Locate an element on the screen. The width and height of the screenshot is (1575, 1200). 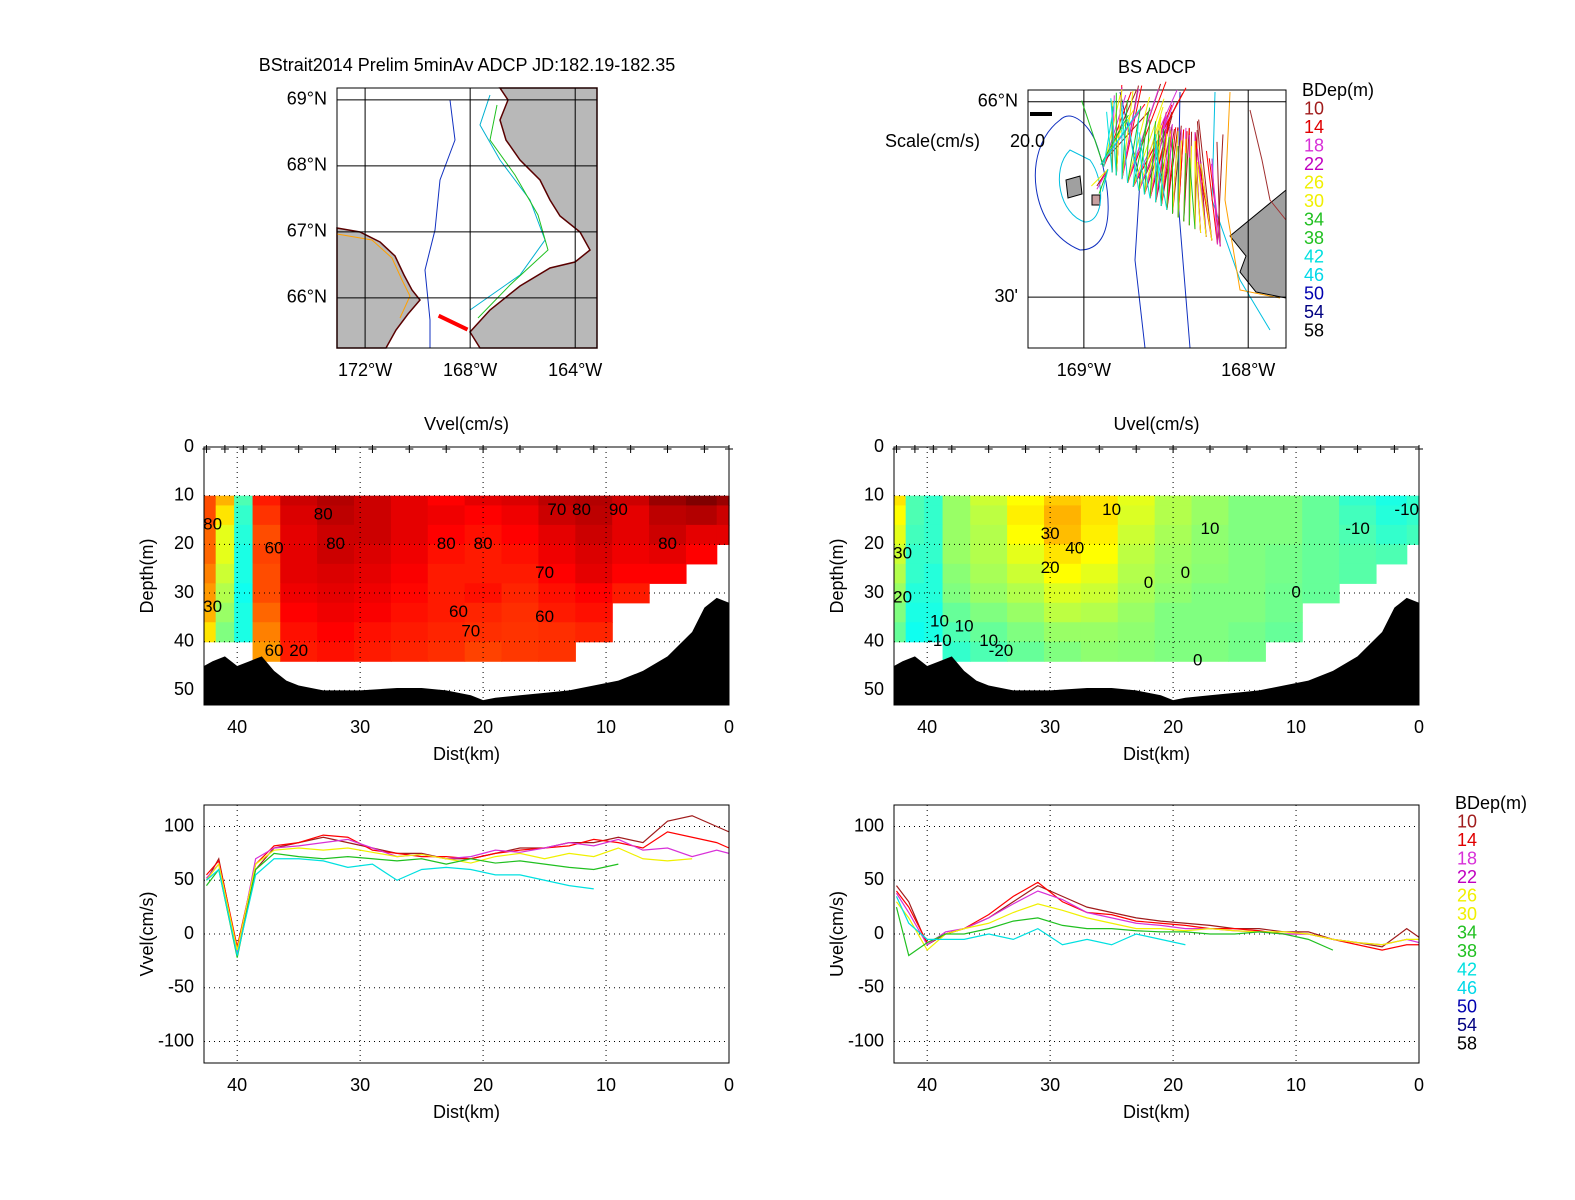
y-tick-label: -100 is located at coordinates (866, 1040).